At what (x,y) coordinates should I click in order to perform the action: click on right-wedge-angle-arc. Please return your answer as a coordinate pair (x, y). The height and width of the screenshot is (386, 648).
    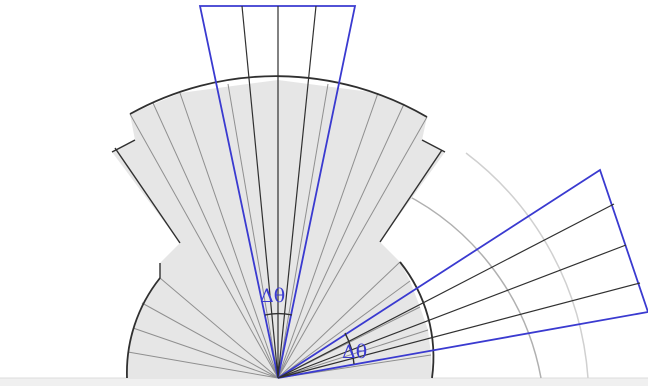
    Looking at the image, I should click on (349, 348).